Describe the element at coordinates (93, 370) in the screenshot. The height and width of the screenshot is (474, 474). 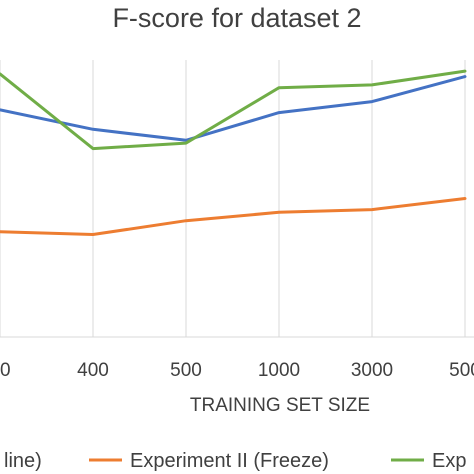
I see `x-tick-label: 400` at that location.